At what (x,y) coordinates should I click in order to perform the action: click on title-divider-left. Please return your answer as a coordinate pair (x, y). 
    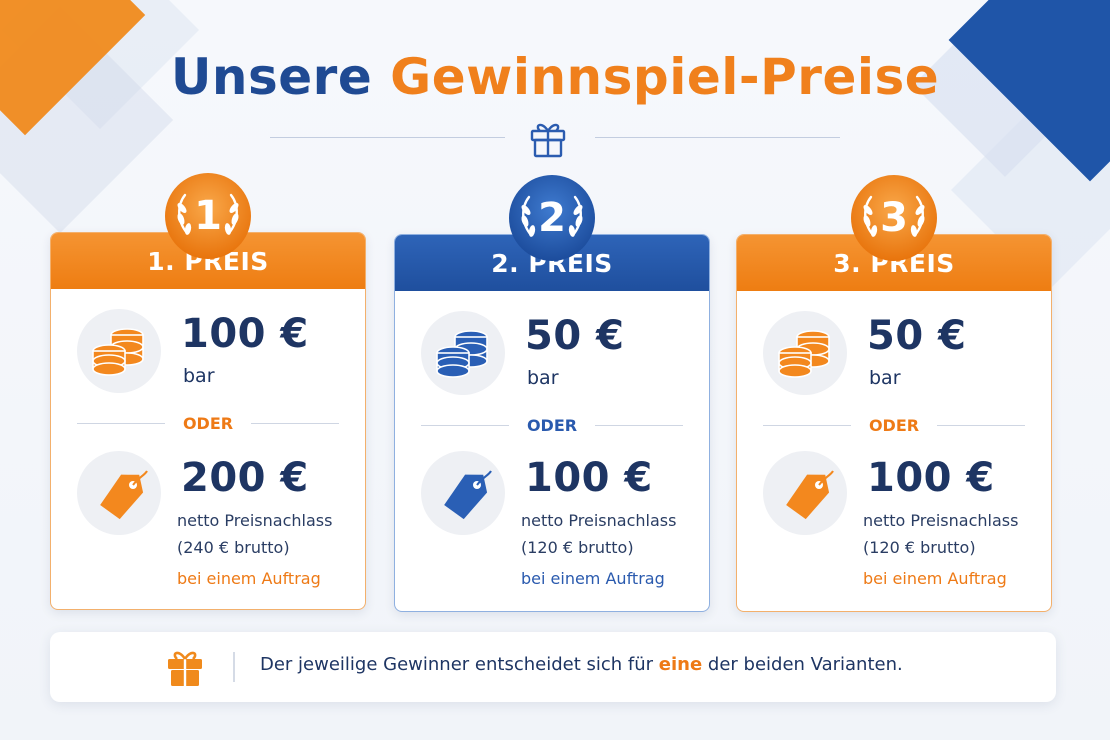
    Looking at the image, I should click on (387, 137).